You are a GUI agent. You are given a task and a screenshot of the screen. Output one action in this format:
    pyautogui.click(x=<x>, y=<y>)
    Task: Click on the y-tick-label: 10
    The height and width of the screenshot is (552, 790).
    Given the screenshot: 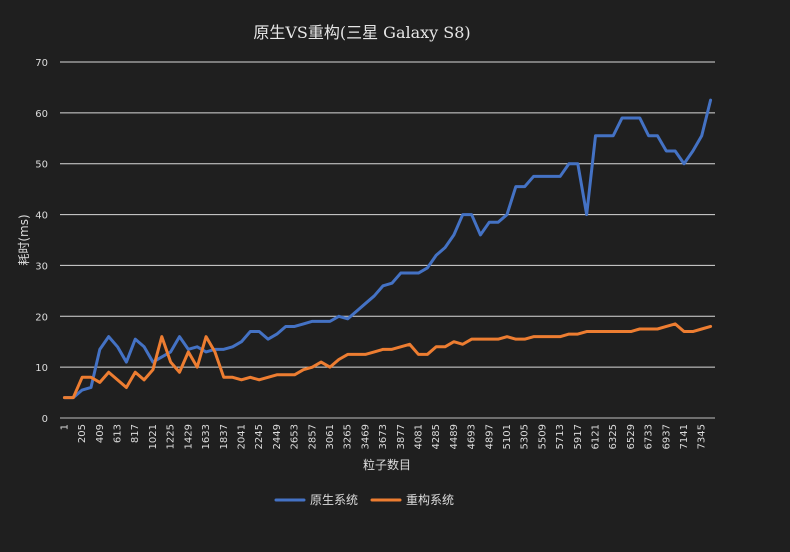 What is the action you would take?
    pyautogui.click(x=41, y=368)
    